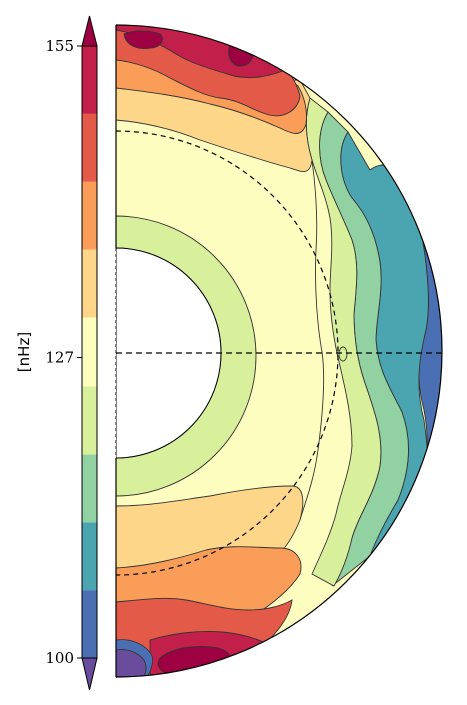 The width and height of the screenshot is (467, 705). I want to click on colorbar-extend-top, so click(89, 31).